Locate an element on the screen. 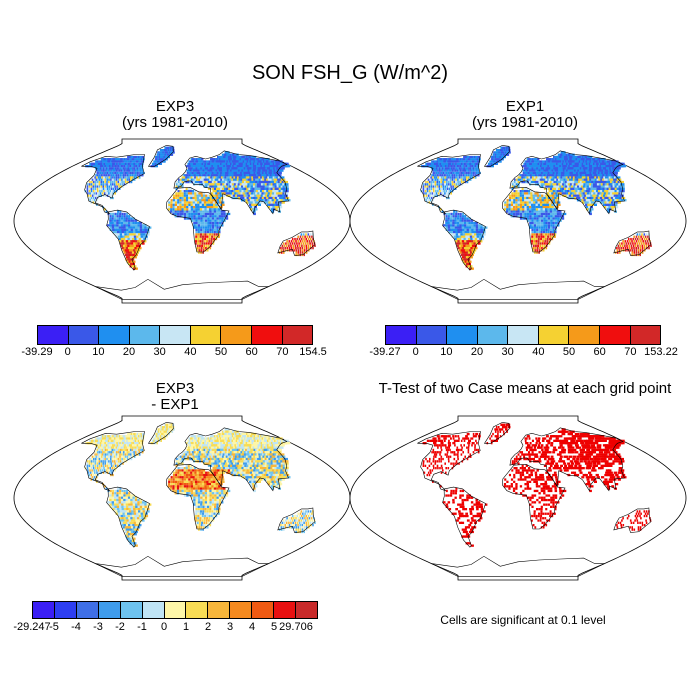 Image resolution: width=700 pixels, height=700 pixels. panel-exp3-subtitle: (yrs 1981-2010) is located at coordinates (175, 122).